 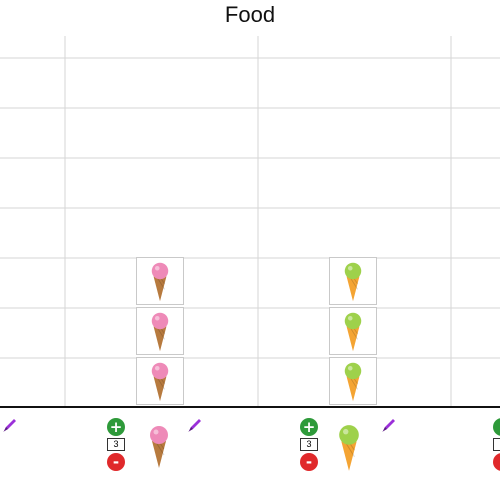 What do you see at coordinates (496, 462) in the screenshot?
I see `minus-button` at bounding box center [496, 462].